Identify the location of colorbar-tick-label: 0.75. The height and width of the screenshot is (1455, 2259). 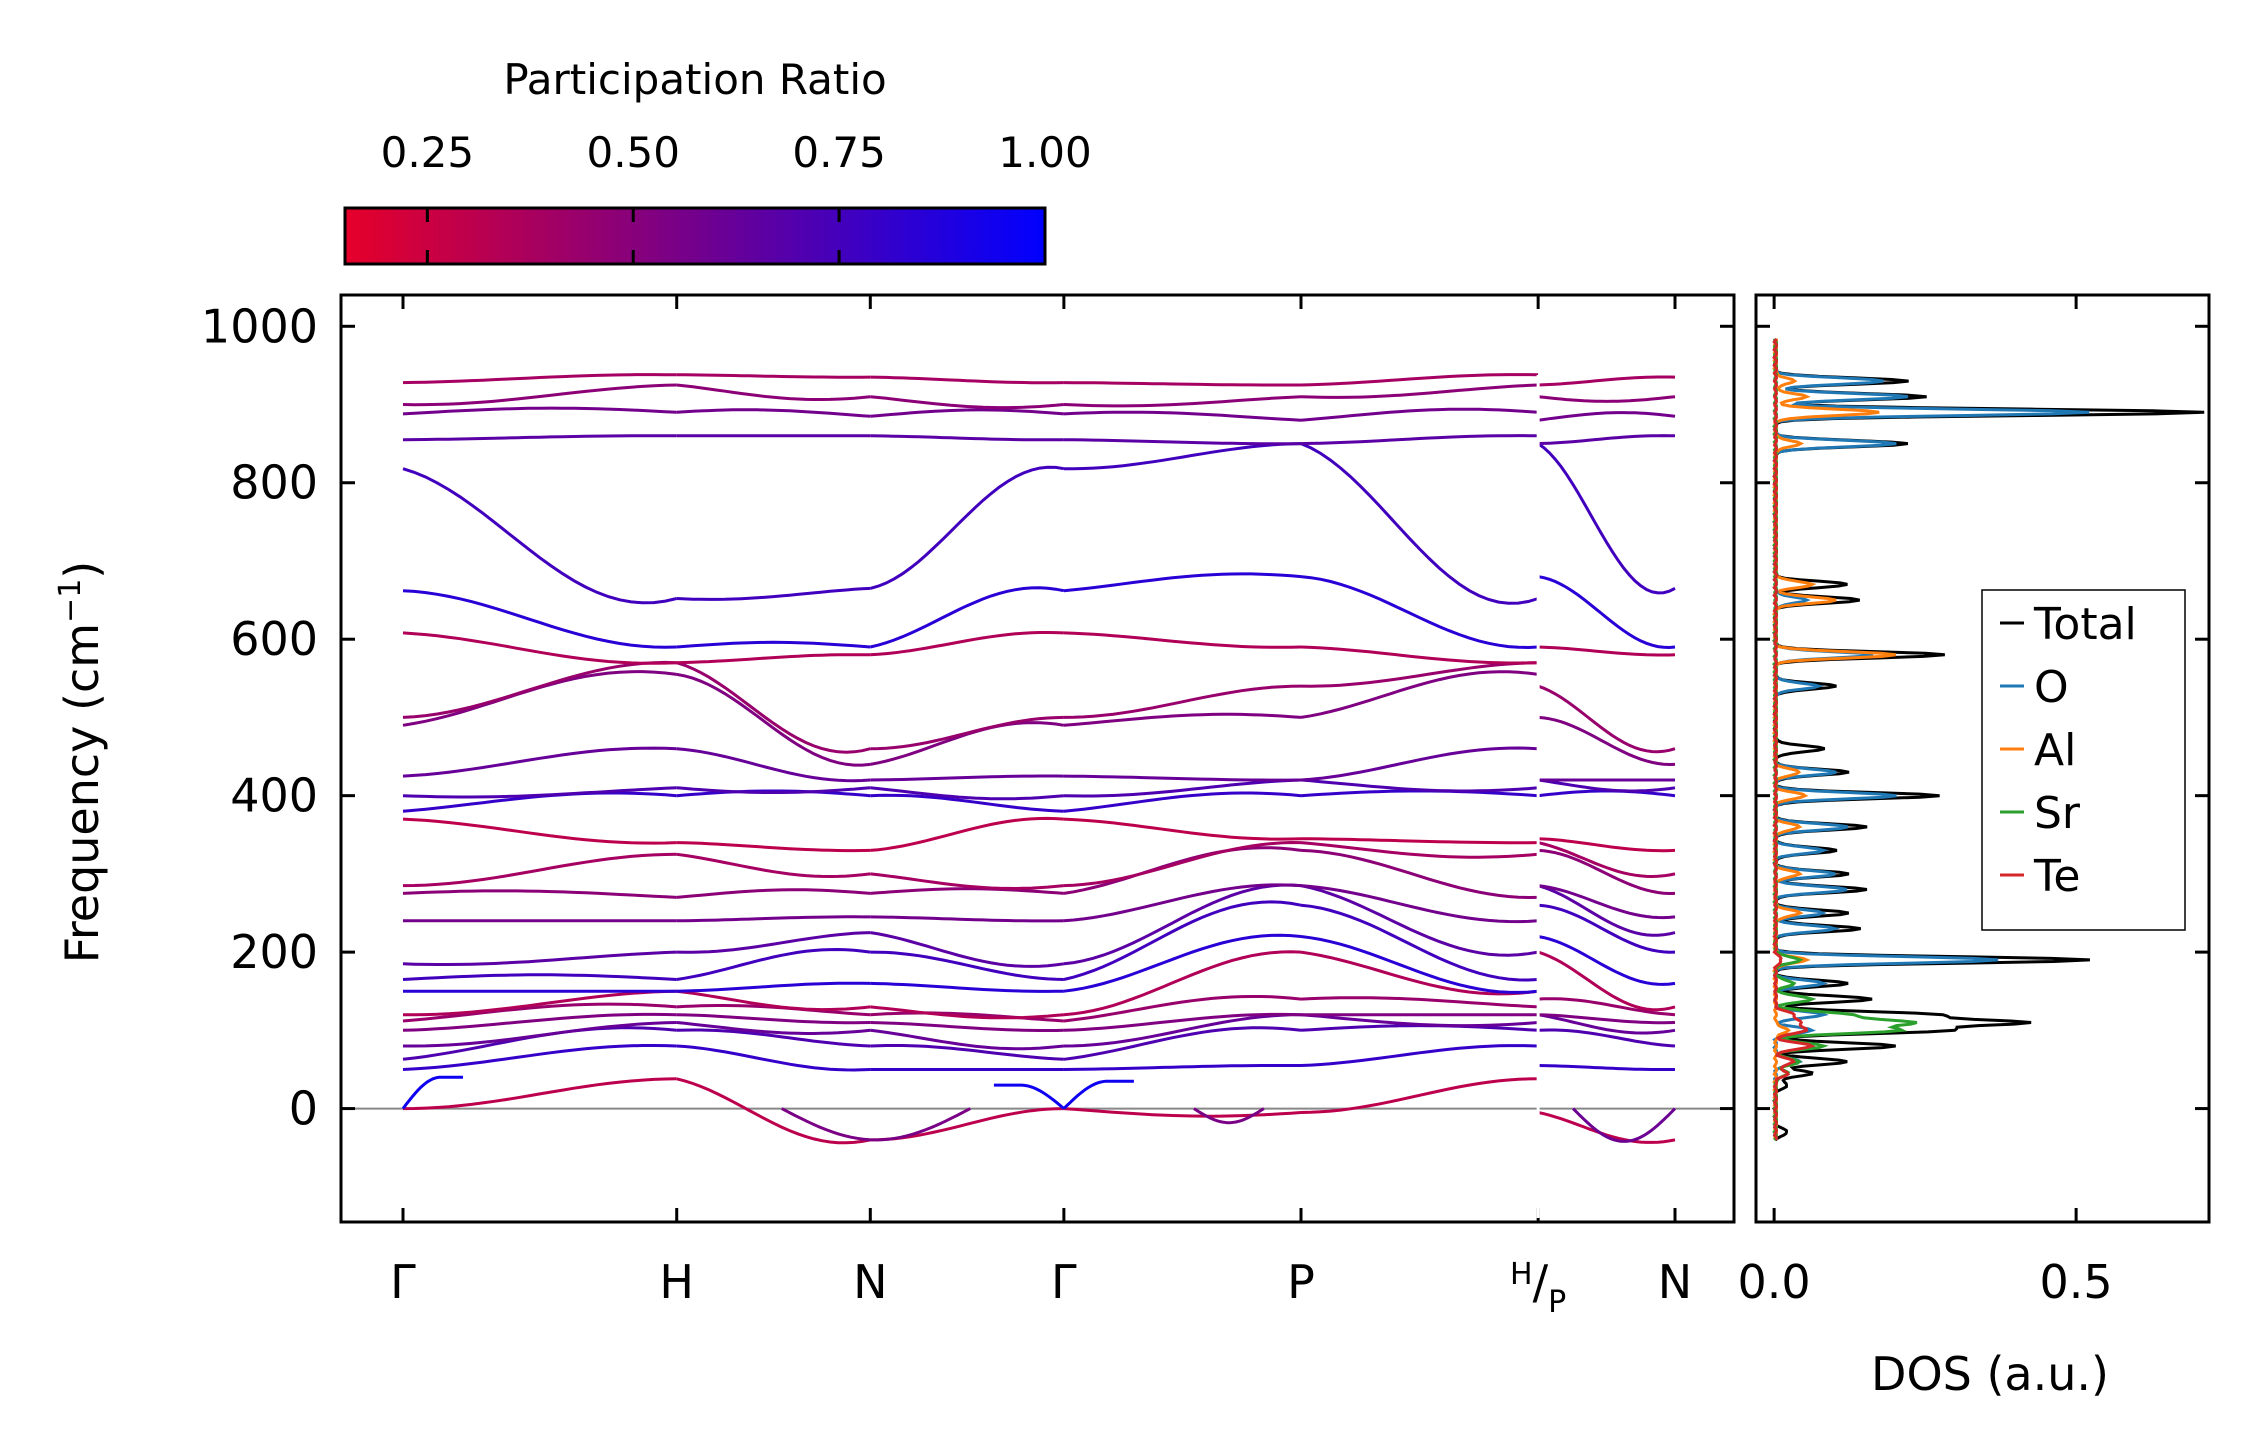
(839, 152).